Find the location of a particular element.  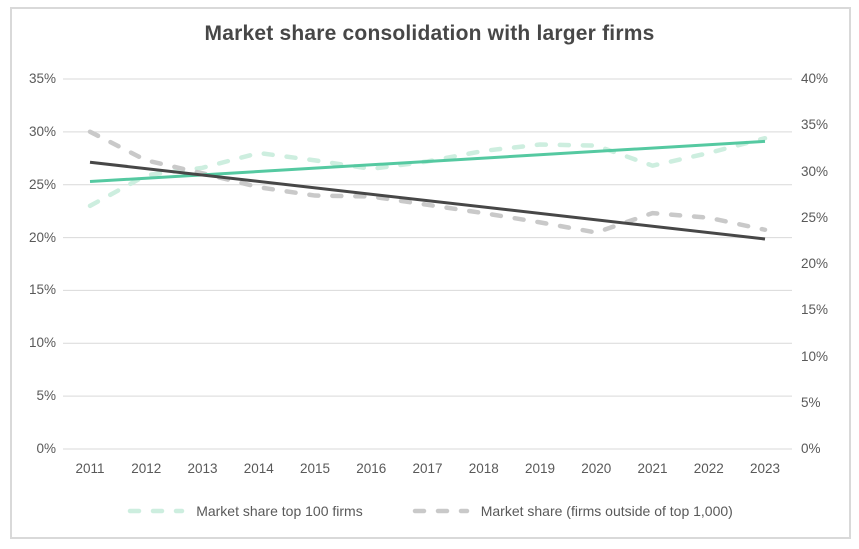

x-axis-tick-label: 2018 is located at coordinates (483, 468).